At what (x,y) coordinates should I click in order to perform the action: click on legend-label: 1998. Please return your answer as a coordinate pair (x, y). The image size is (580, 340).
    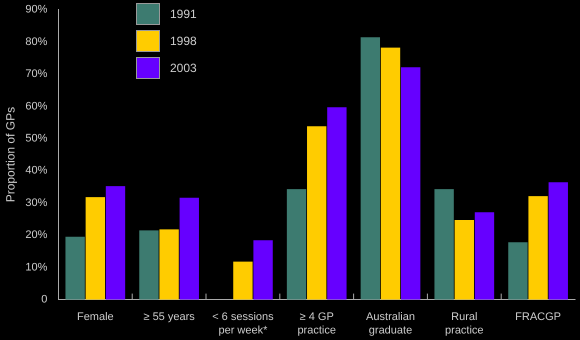
    Looking at the image, I should click on (183, 41).